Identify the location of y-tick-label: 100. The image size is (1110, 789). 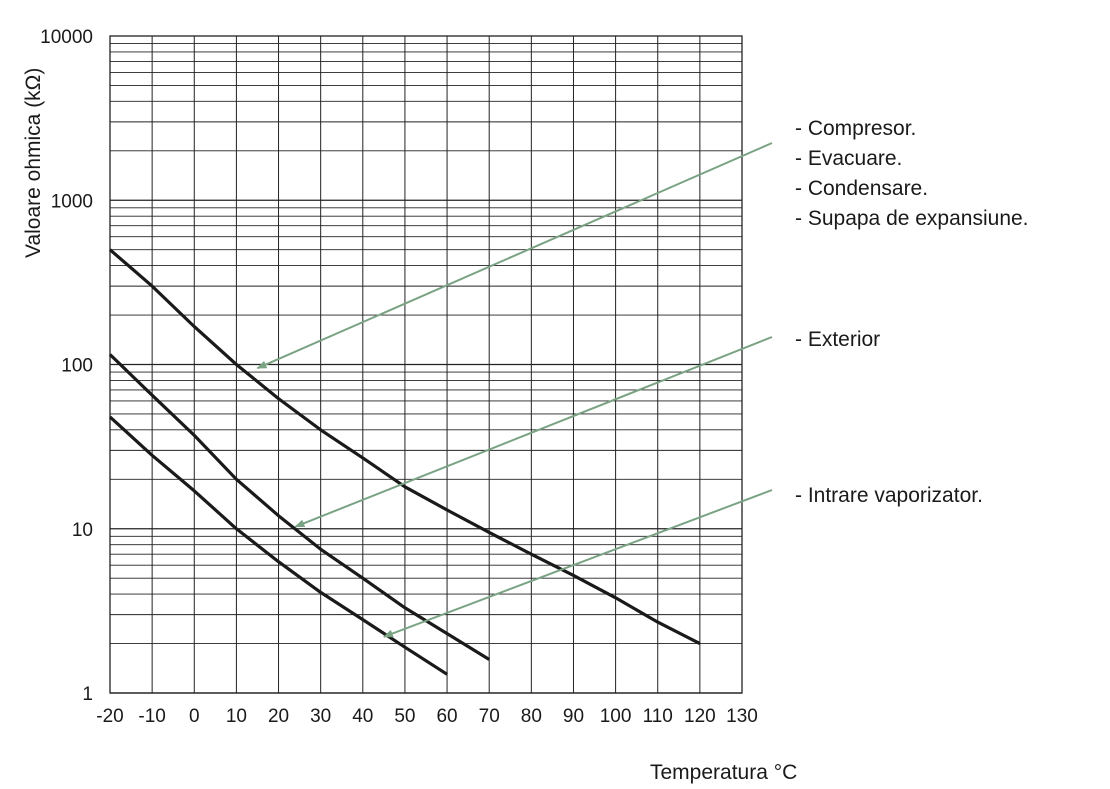
(77, 366).